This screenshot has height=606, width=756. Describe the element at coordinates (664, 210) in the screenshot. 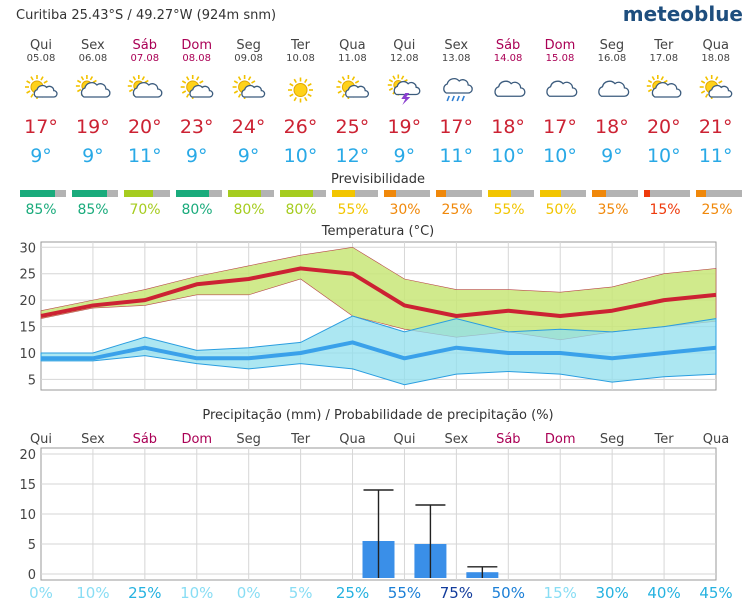

I see `predictability-value: 15%` at that location.